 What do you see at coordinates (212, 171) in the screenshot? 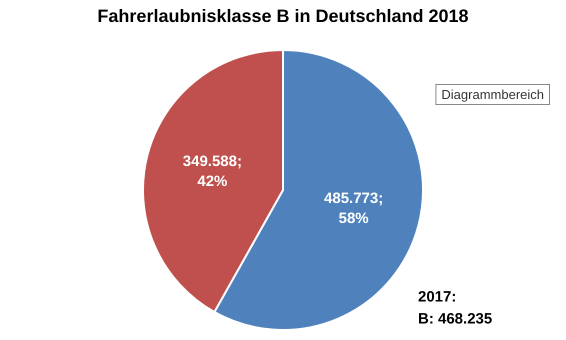
I see `data-label: 349.588; 42%` at bounding box center [212, 171].